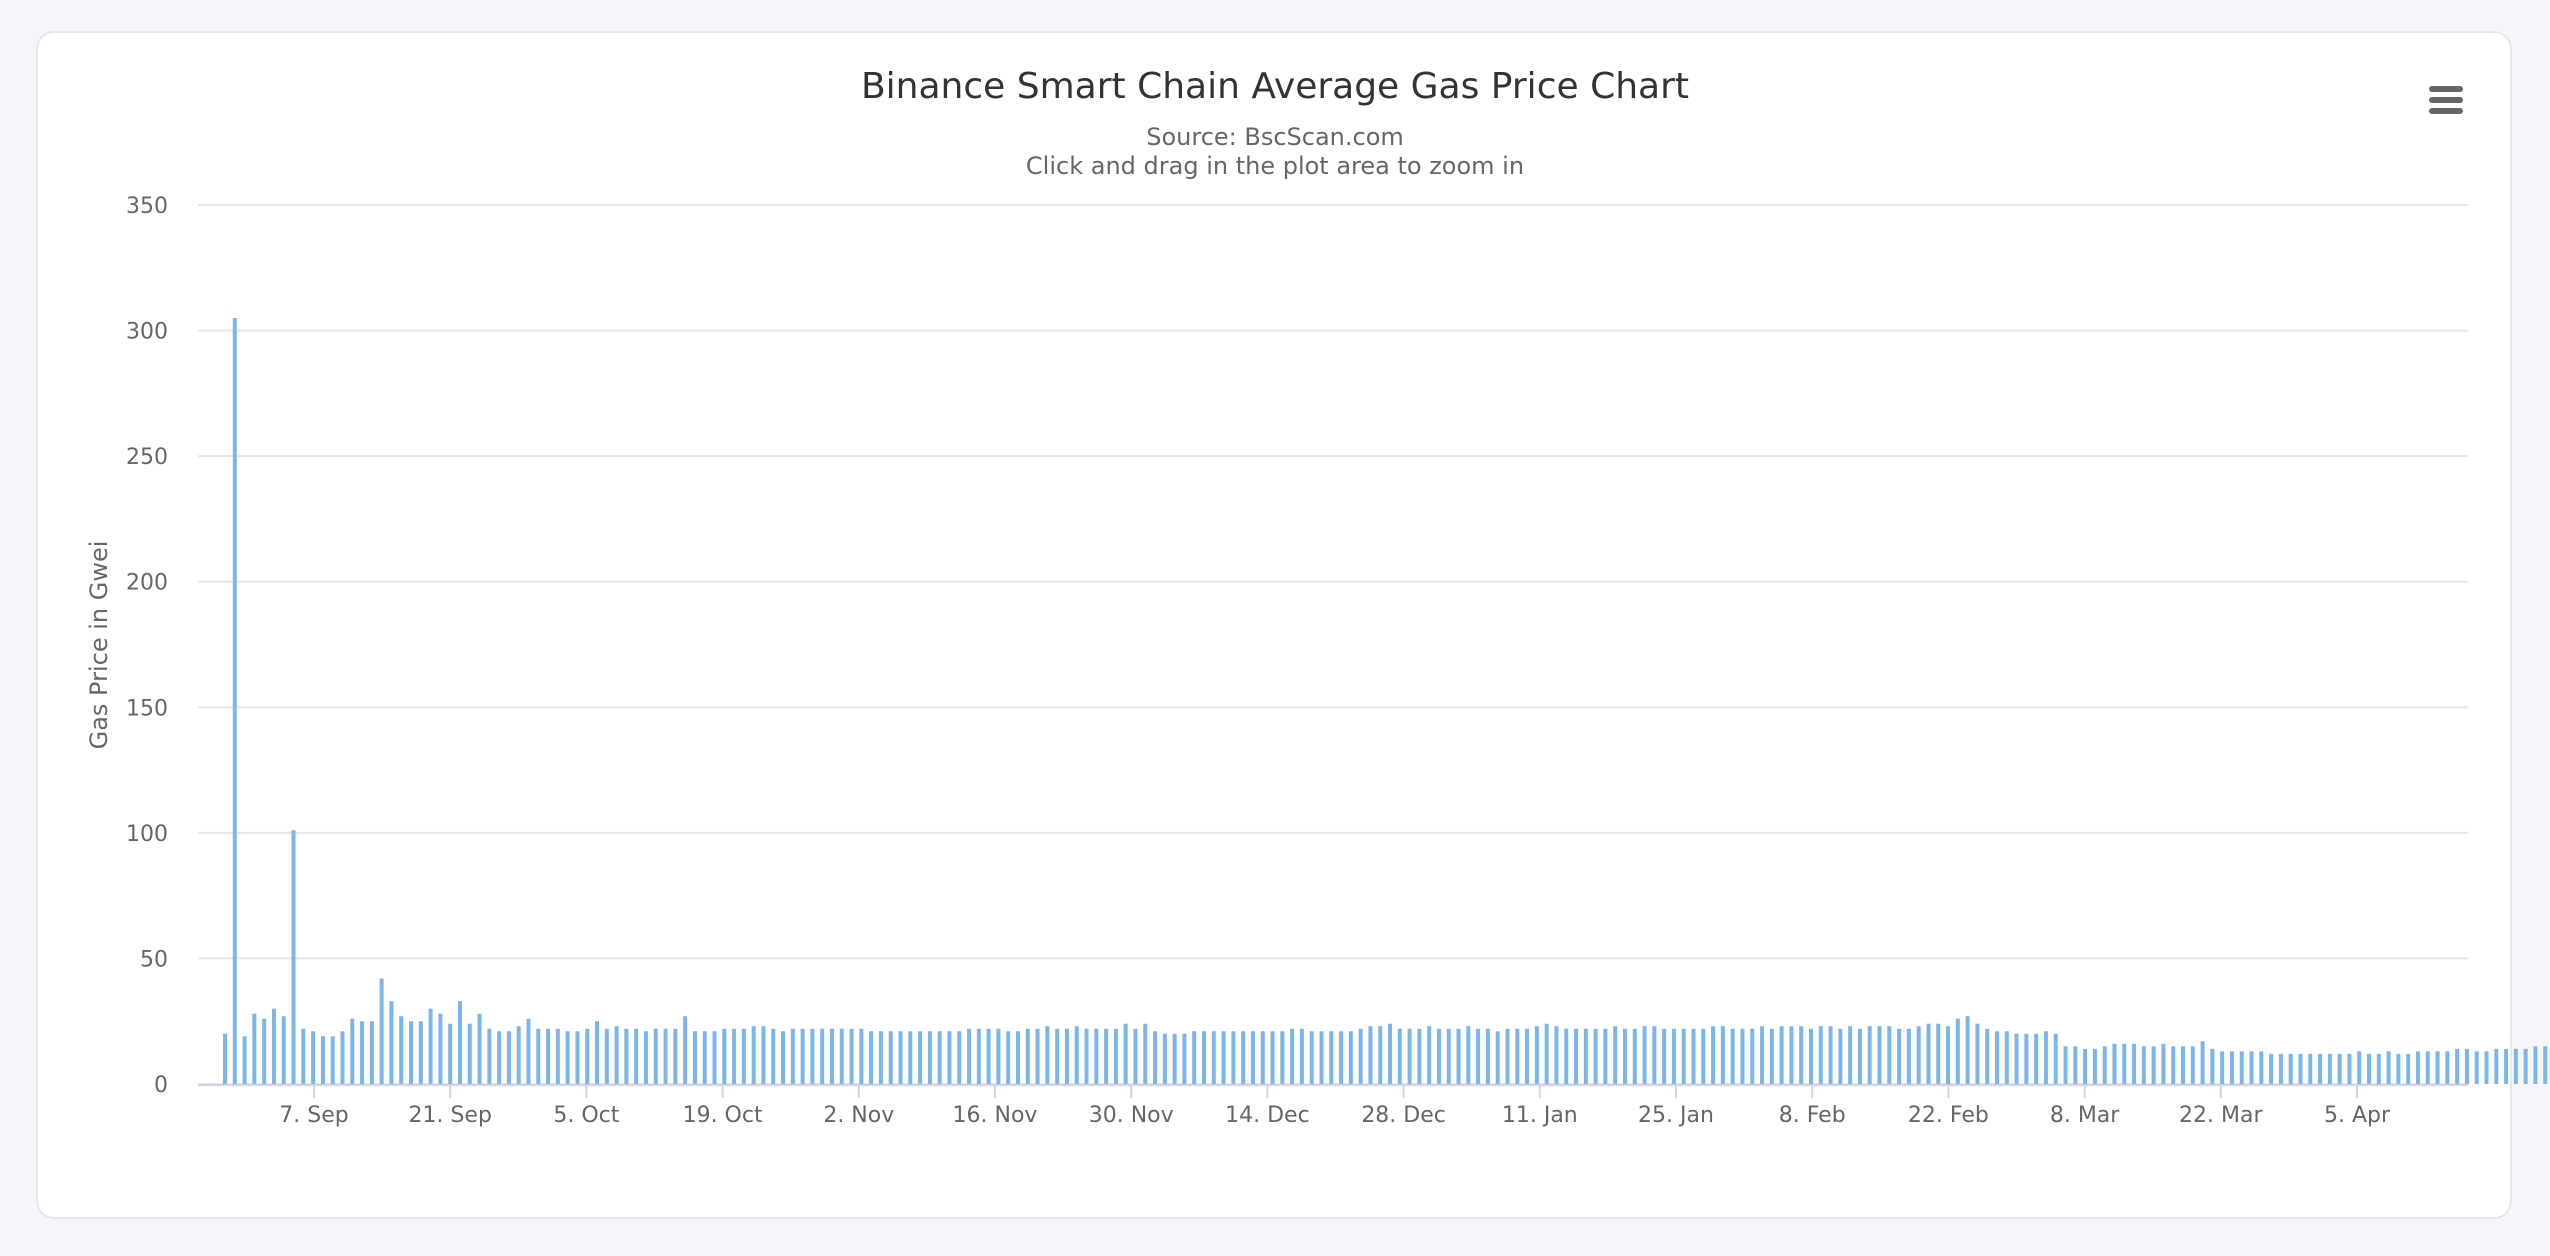  What do you see at coordinates (2446, 100) in the screenshot?
I see `menu-icon` at bounding box center [2446, 100].